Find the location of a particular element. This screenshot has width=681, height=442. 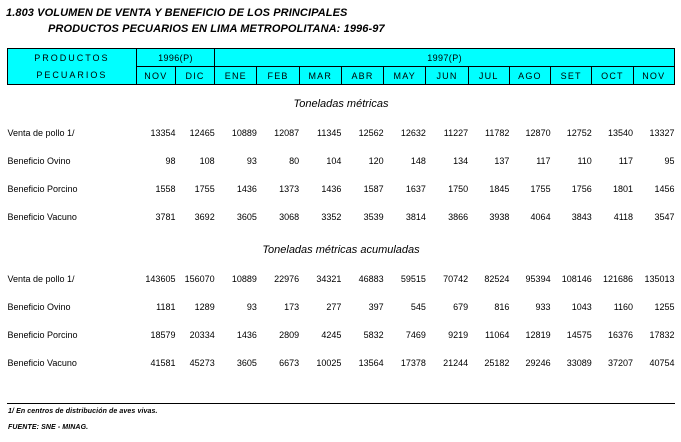

data-cell: 1845 is located at coordinates (499, 188).